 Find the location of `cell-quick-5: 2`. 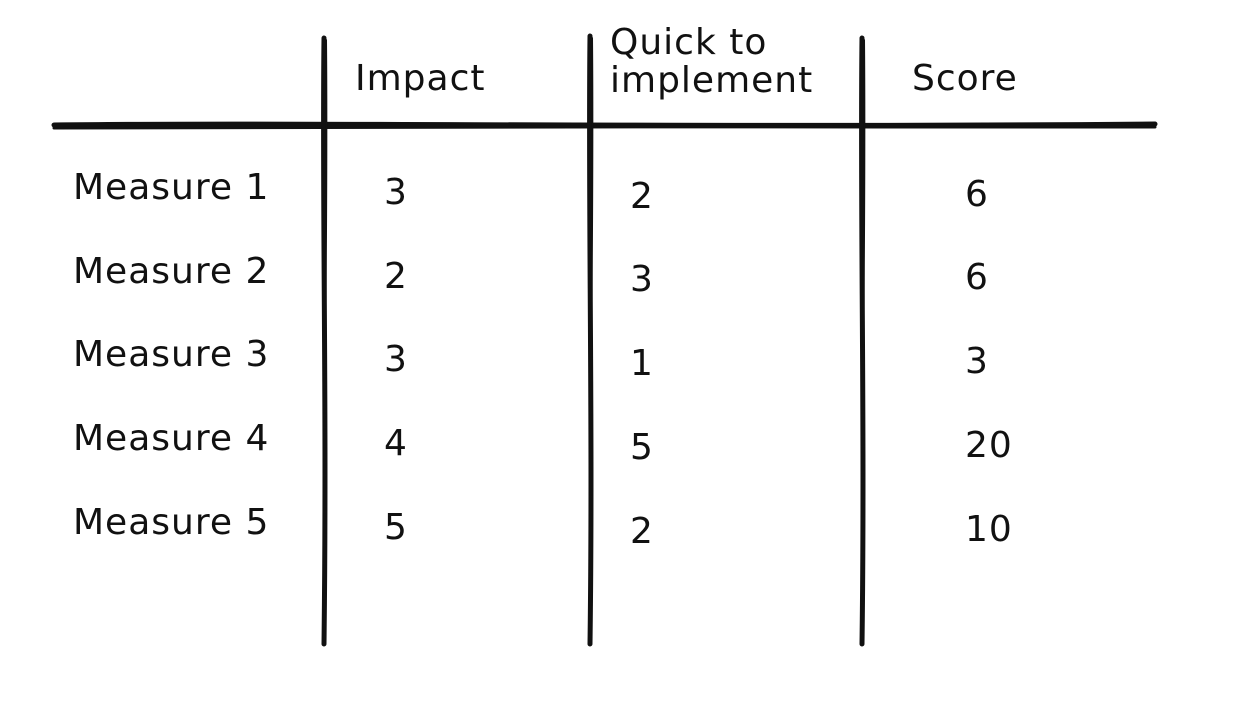

cell-quick-5: 2 is located at coordinates (642, 531).